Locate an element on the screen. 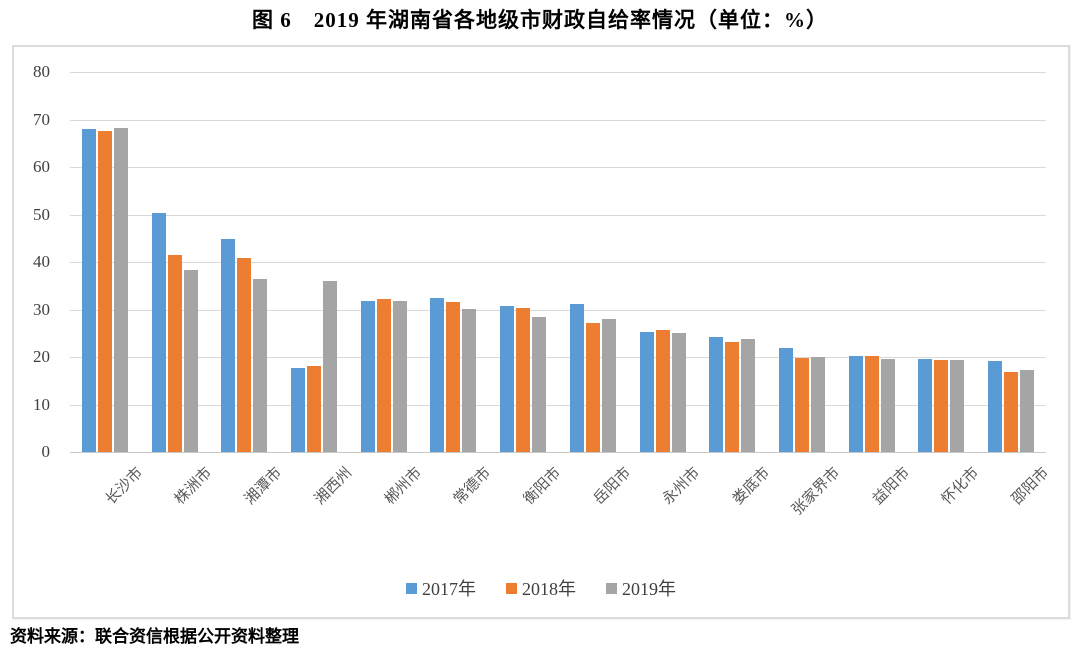 Image resolution: width=1080 pixels, height=657 pixels. legend: 2017年 2018年 2019年 is located at coordinates (541, 588).